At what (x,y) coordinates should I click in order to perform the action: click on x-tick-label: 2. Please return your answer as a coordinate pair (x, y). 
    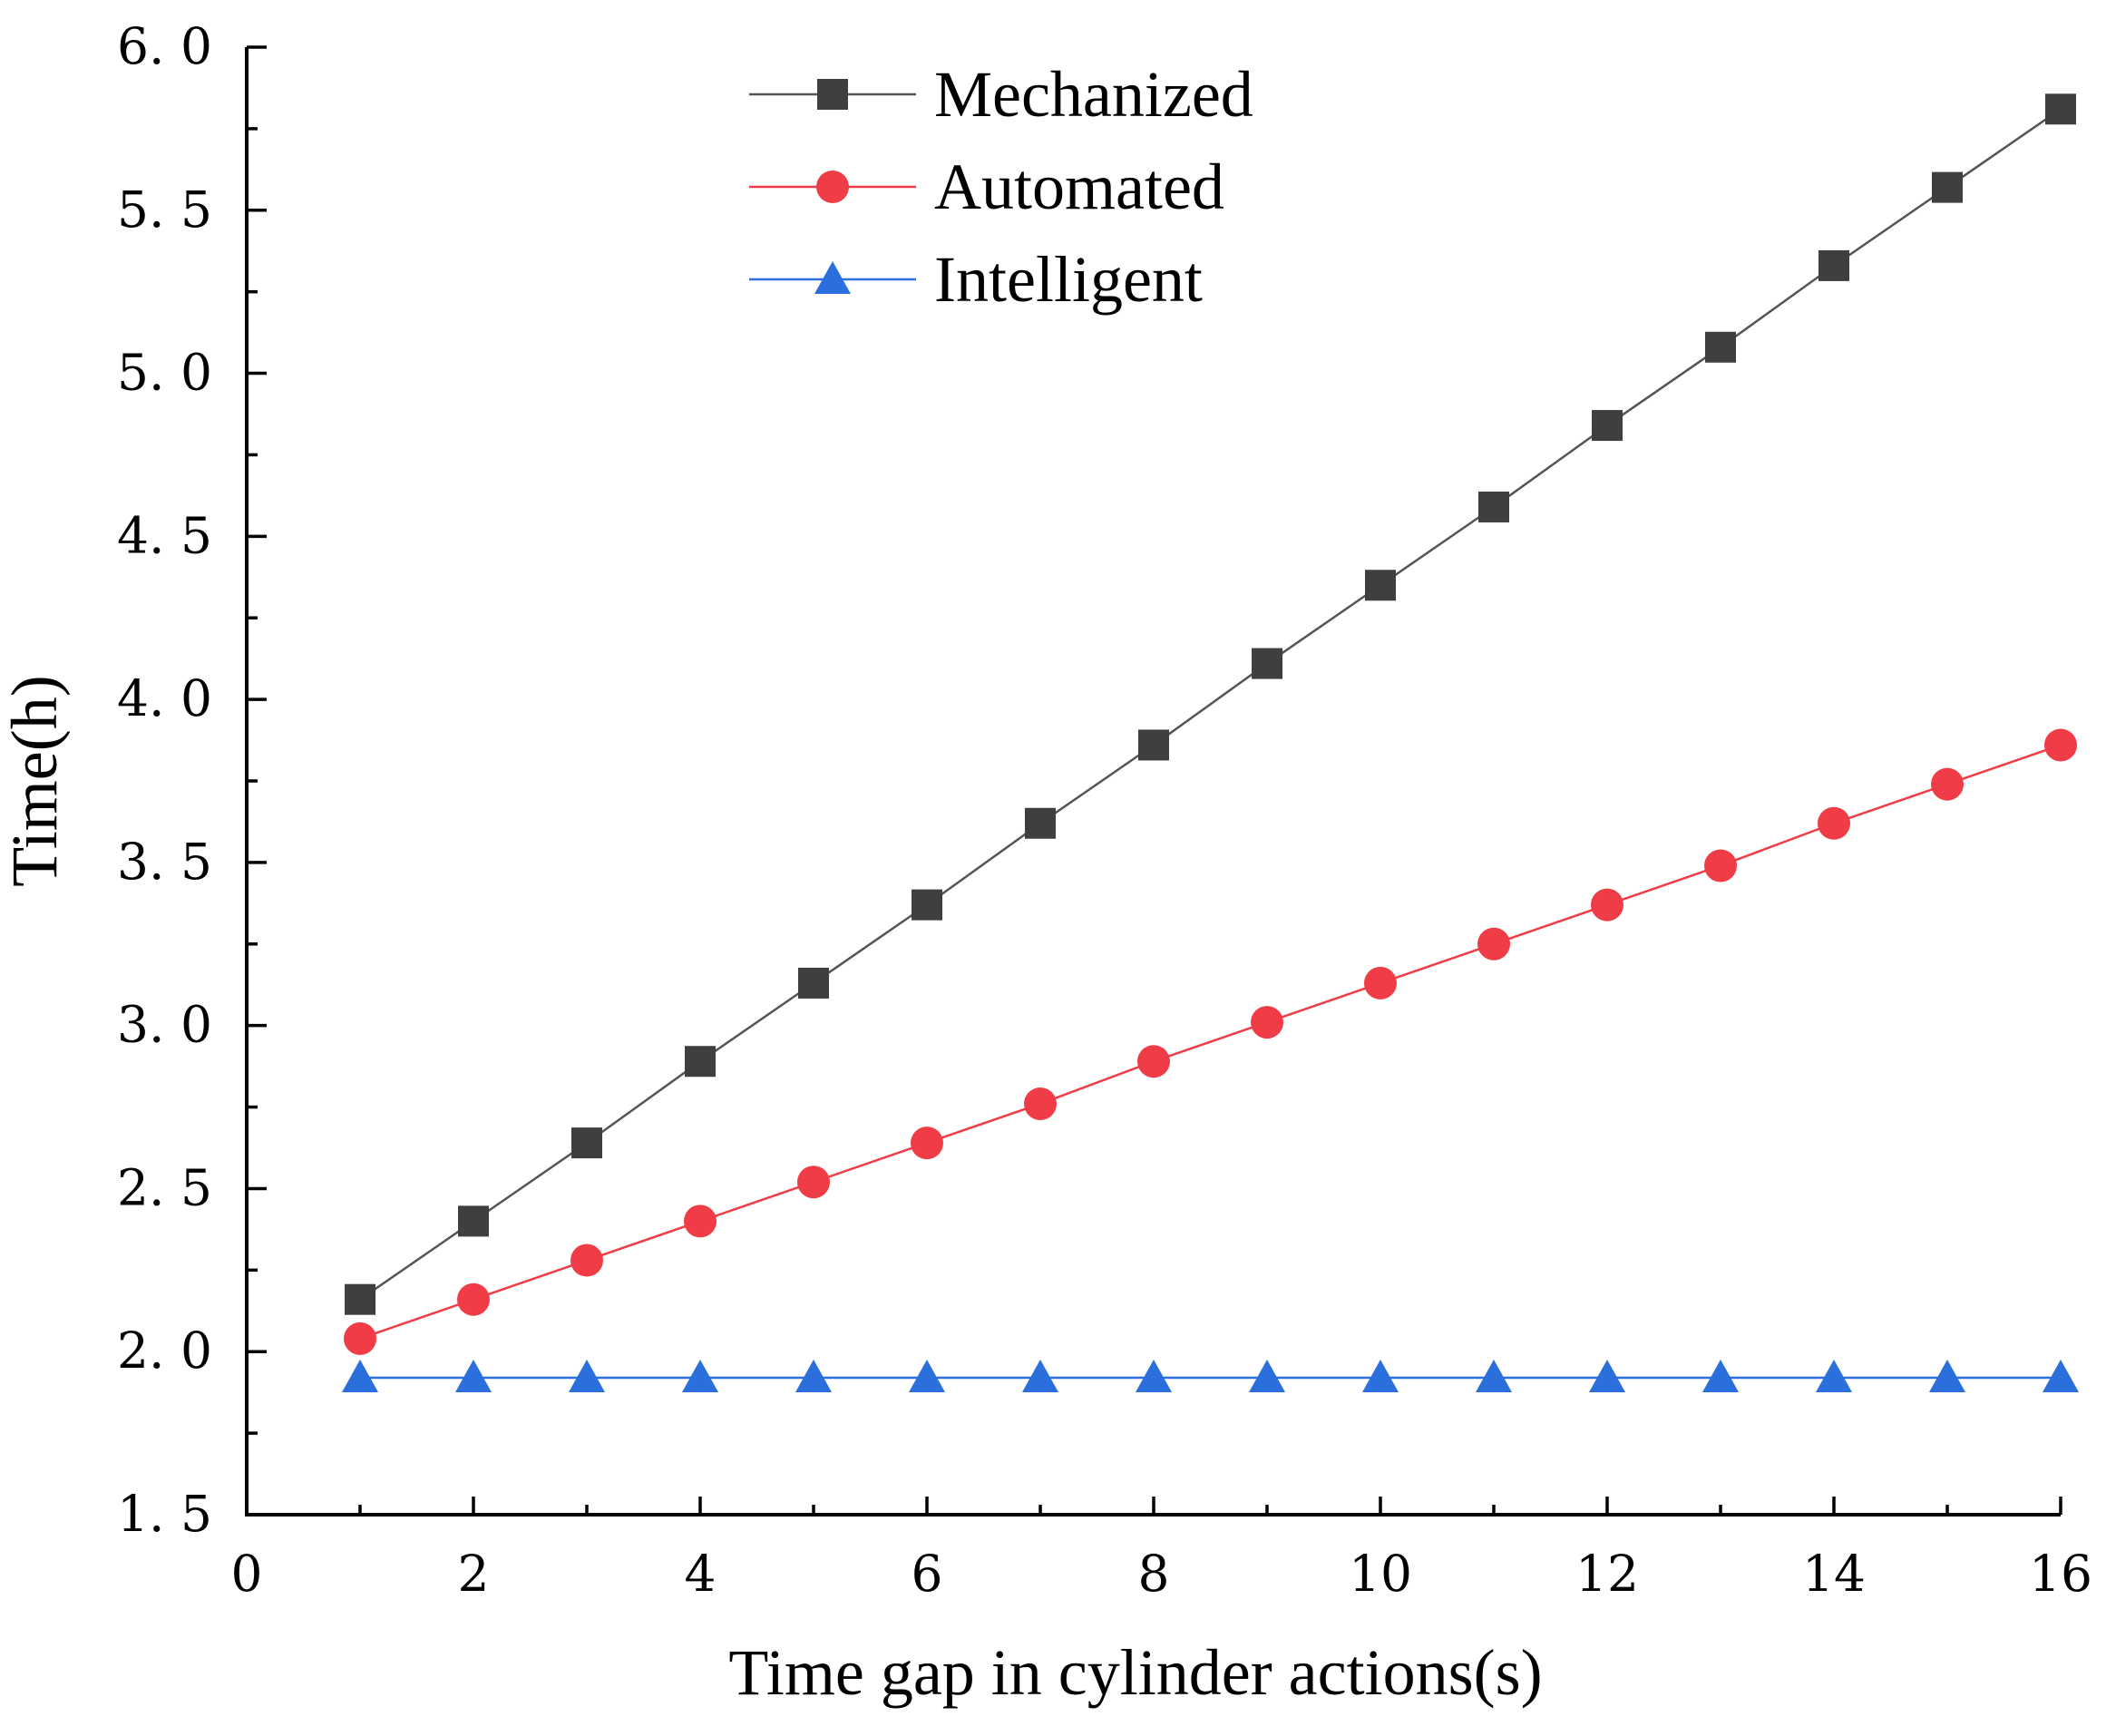
    Looking at the image, I should click on (474, 1574).